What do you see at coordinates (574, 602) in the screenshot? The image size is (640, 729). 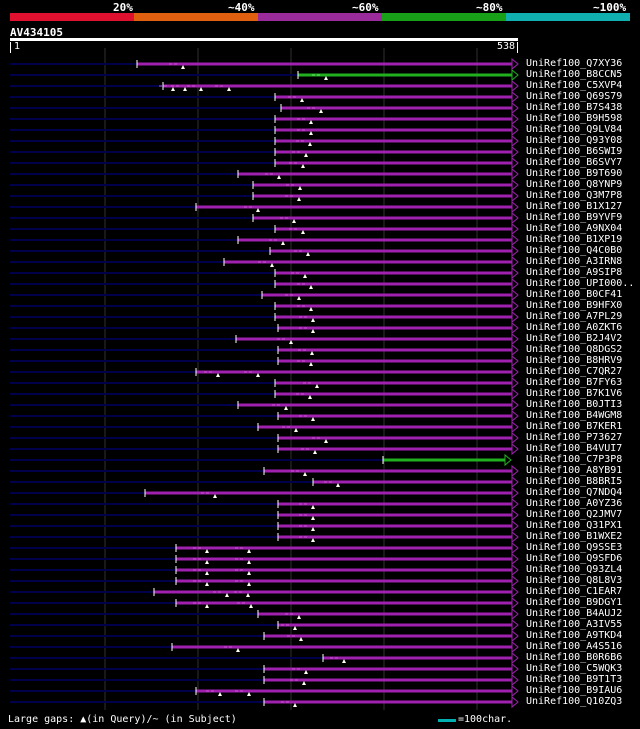 I see `hit-label: UniRef100_B9DGY1` at bounding box center [574, 602].